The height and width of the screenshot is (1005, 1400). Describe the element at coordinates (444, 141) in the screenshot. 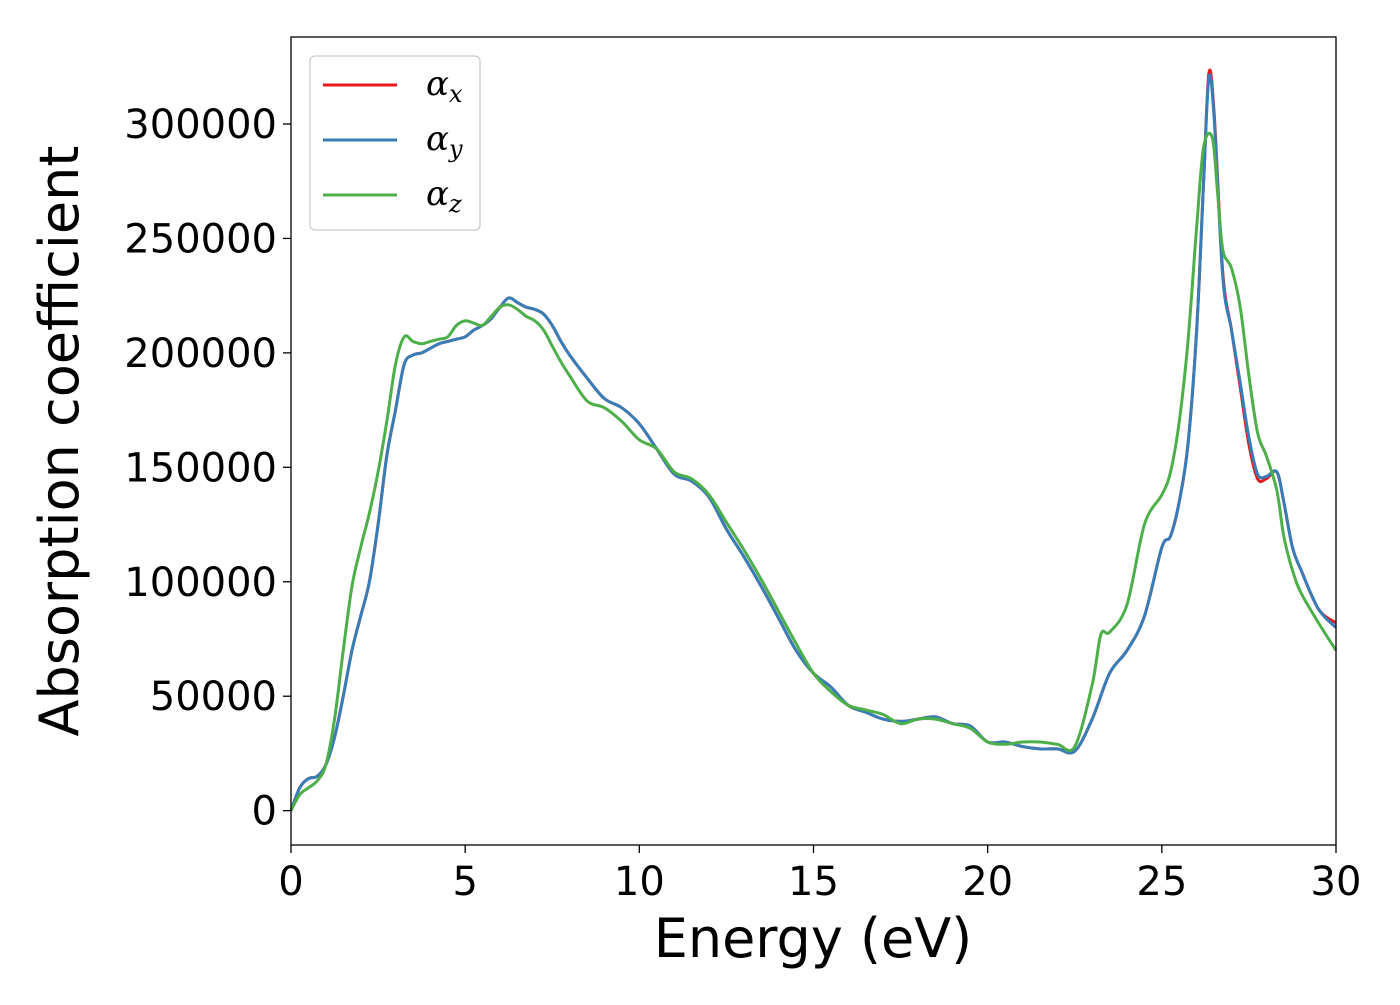

I see `legend-label: αy` at that location.